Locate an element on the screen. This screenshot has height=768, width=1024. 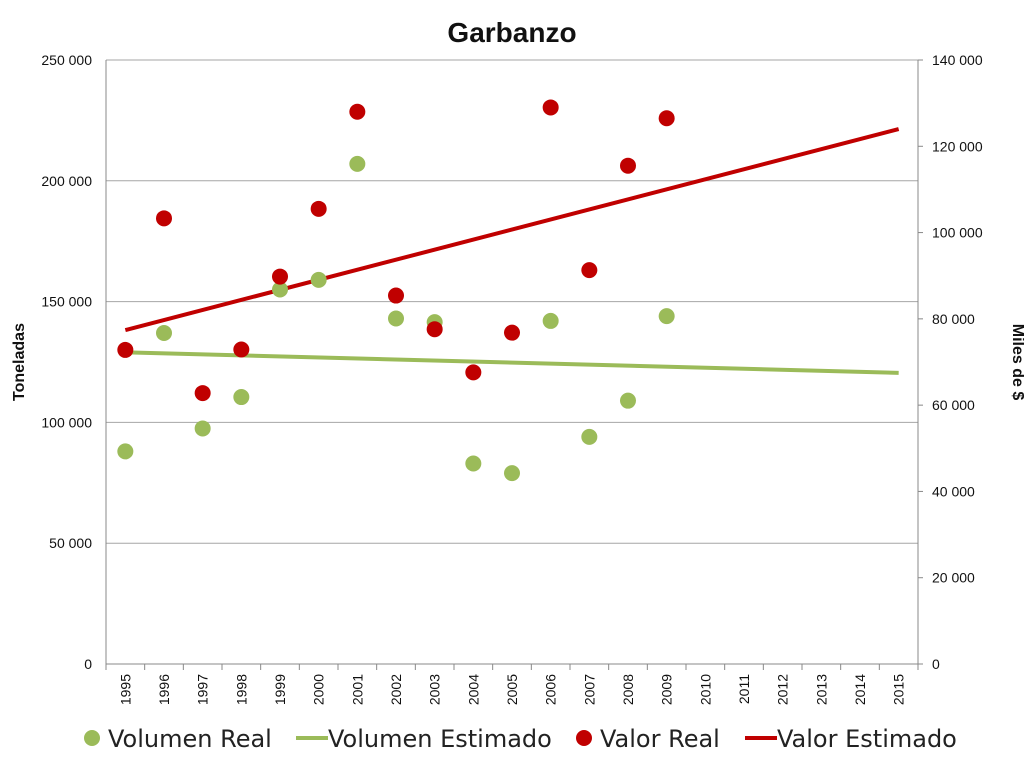
x-tick-label: 2002 is located at coordinates (396, 689).